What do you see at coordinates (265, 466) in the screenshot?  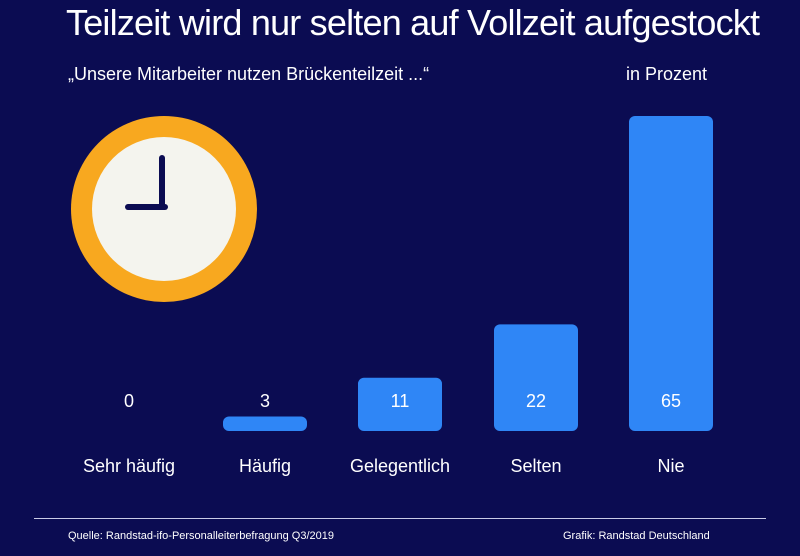 I see `category-label-1: Häufig` at bounding box center [265, 466].